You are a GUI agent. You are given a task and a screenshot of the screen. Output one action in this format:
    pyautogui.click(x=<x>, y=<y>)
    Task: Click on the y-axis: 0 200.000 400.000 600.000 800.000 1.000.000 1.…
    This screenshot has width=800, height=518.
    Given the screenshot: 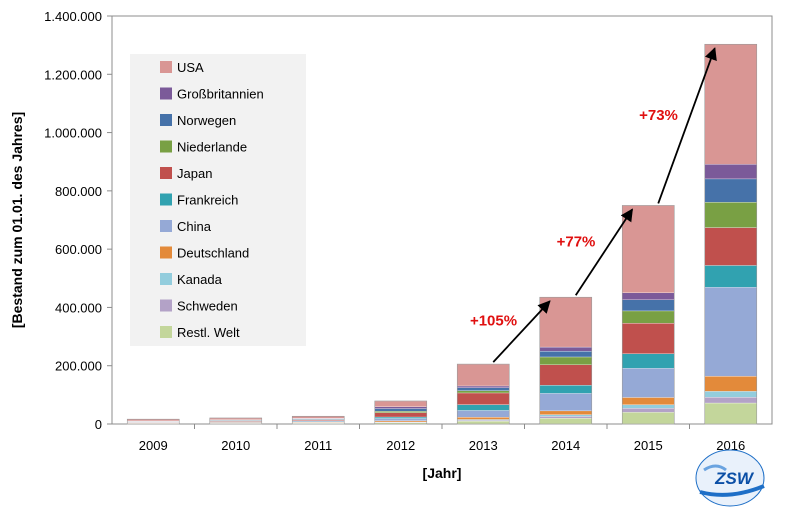 What is the action you would take?
    pyautogui.click(x=78, y=220)
    